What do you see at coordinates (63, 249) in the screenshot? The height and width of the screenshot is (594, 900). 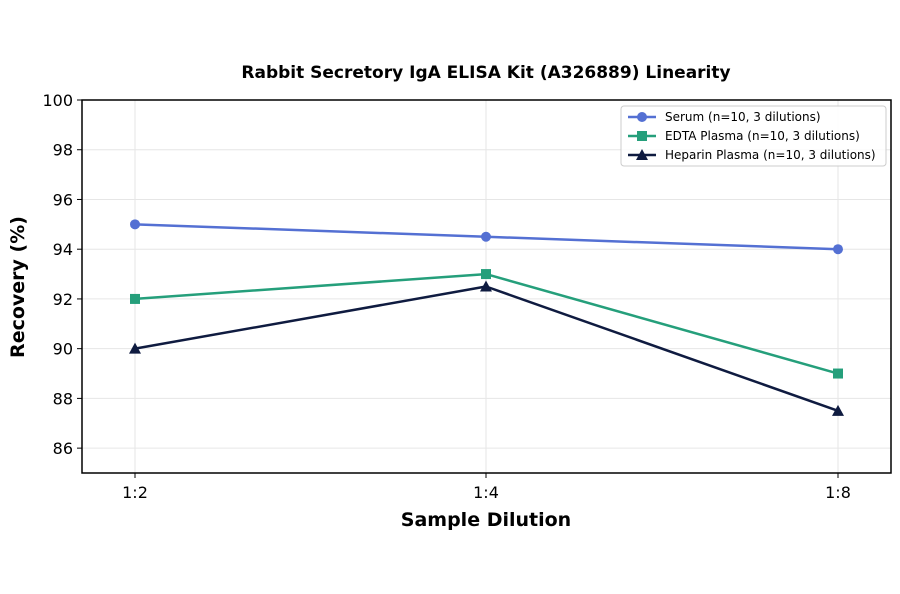 I see `y-tick-label: 94` at bounding box center [63, 249].